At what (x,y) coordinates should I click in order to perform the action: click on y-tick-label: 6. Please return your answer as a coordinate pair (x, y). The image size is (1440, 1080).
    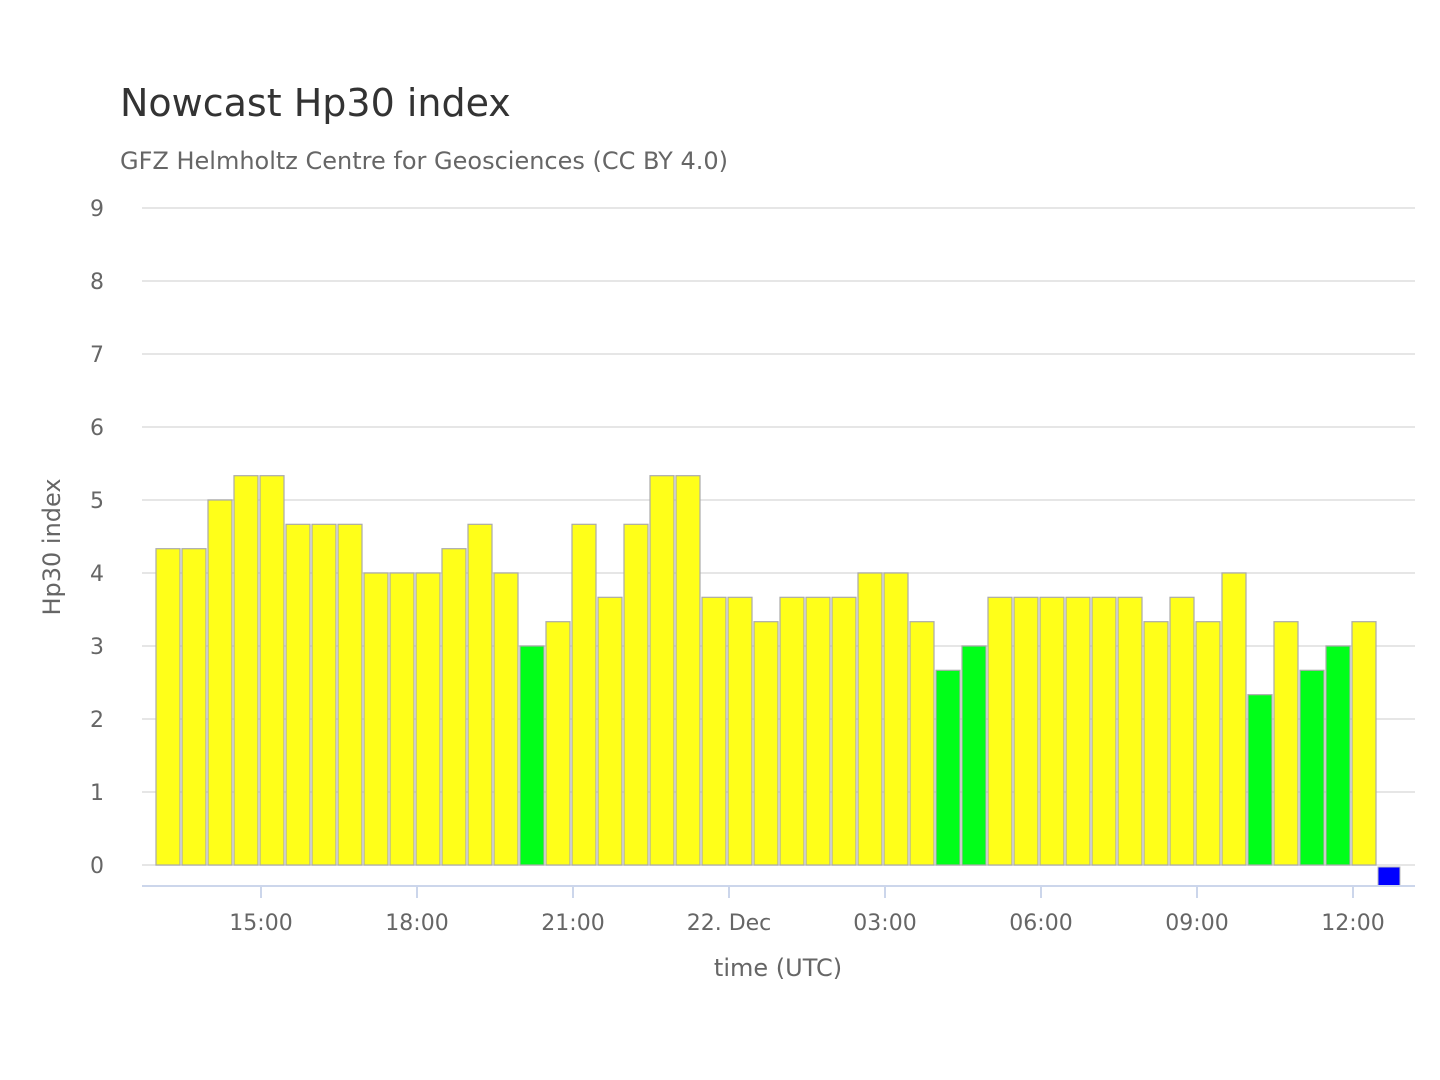
    Looking at the image, I should click on (97, 428).